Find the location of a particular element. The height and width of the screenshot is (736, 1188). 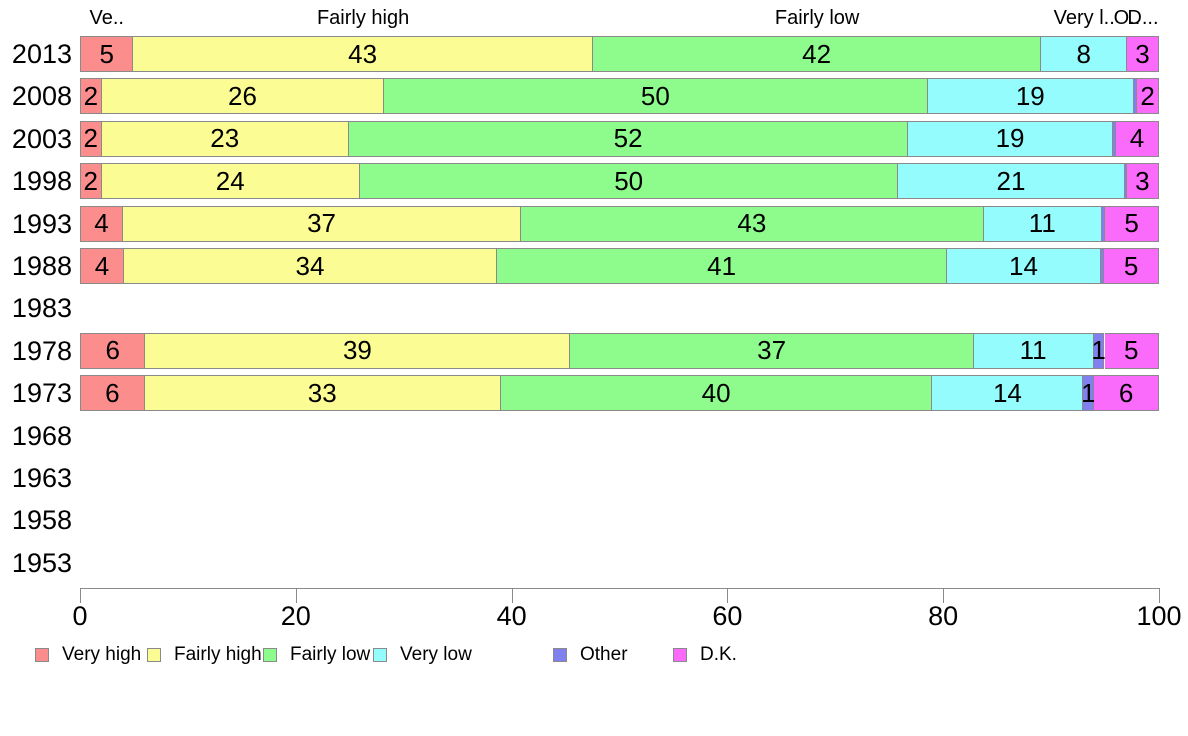

column-header-label-1: Fairly high is located at coordinates (363, 18).